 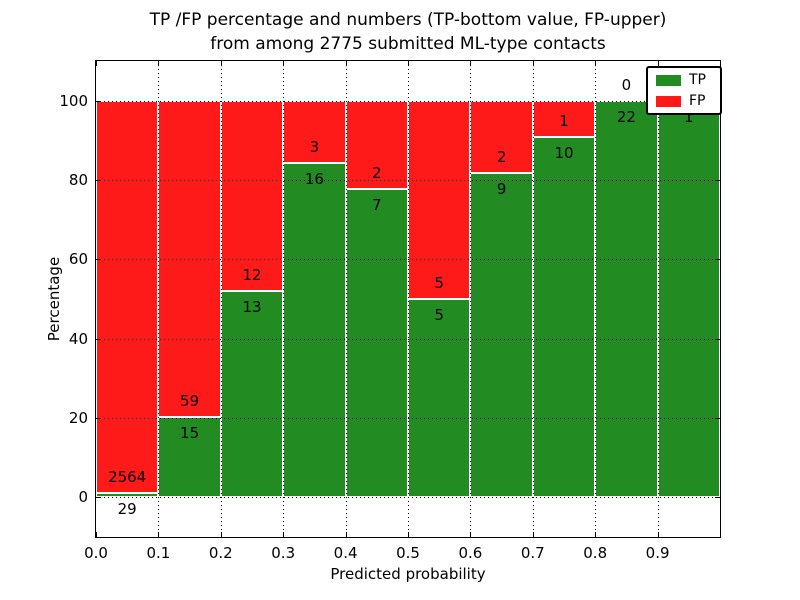 I want to click on fp-count-label: 5, so click(x=439, y=283).